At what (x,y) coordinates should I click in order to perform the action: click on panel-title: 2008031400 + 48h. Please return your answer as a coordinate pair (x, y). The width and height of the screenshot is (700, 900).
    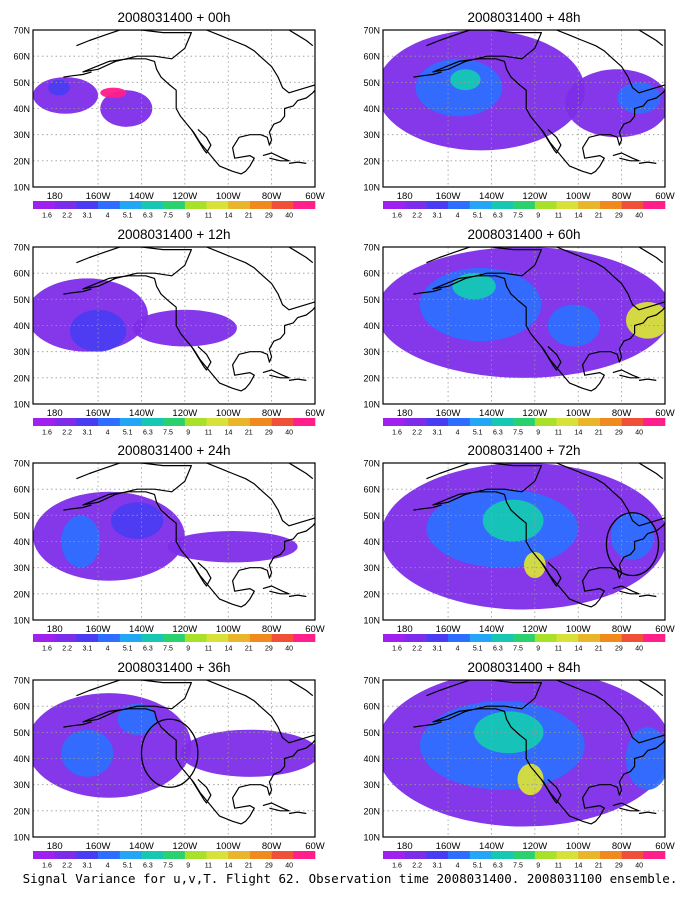
    Looking at the image, I should click on (524, 17).